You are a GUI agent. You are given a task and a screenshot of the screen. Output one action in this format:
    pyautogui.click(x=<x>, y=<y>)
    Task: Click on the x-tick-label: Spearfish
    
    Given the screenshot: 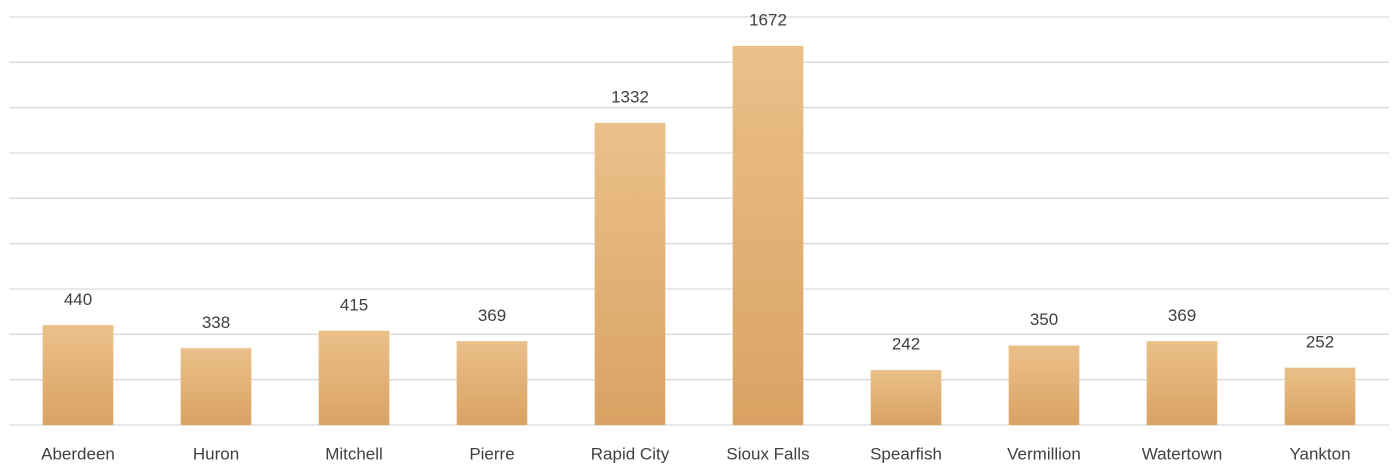 What is the action you would take?
    pyautogui.click(x=906, y=453)
    